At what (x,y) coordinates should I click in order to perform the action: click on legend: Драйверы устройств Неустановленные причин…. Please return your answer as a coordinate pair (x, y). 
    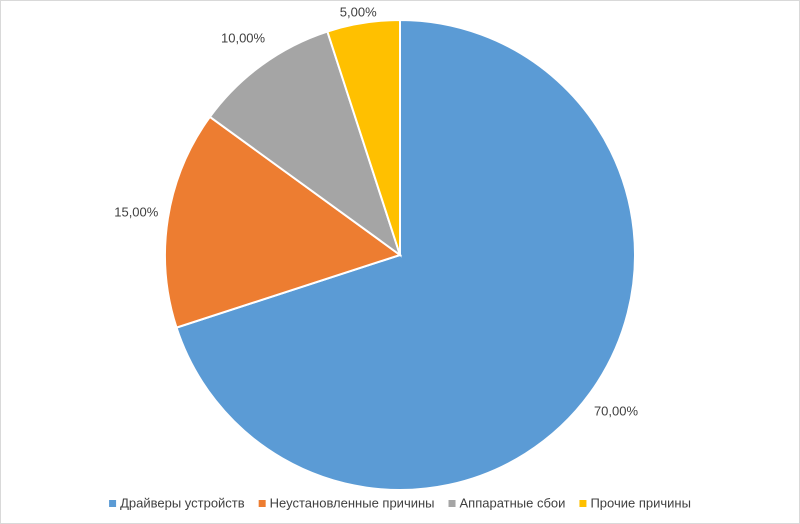
    Looking at the image, I should click on (400, 502).